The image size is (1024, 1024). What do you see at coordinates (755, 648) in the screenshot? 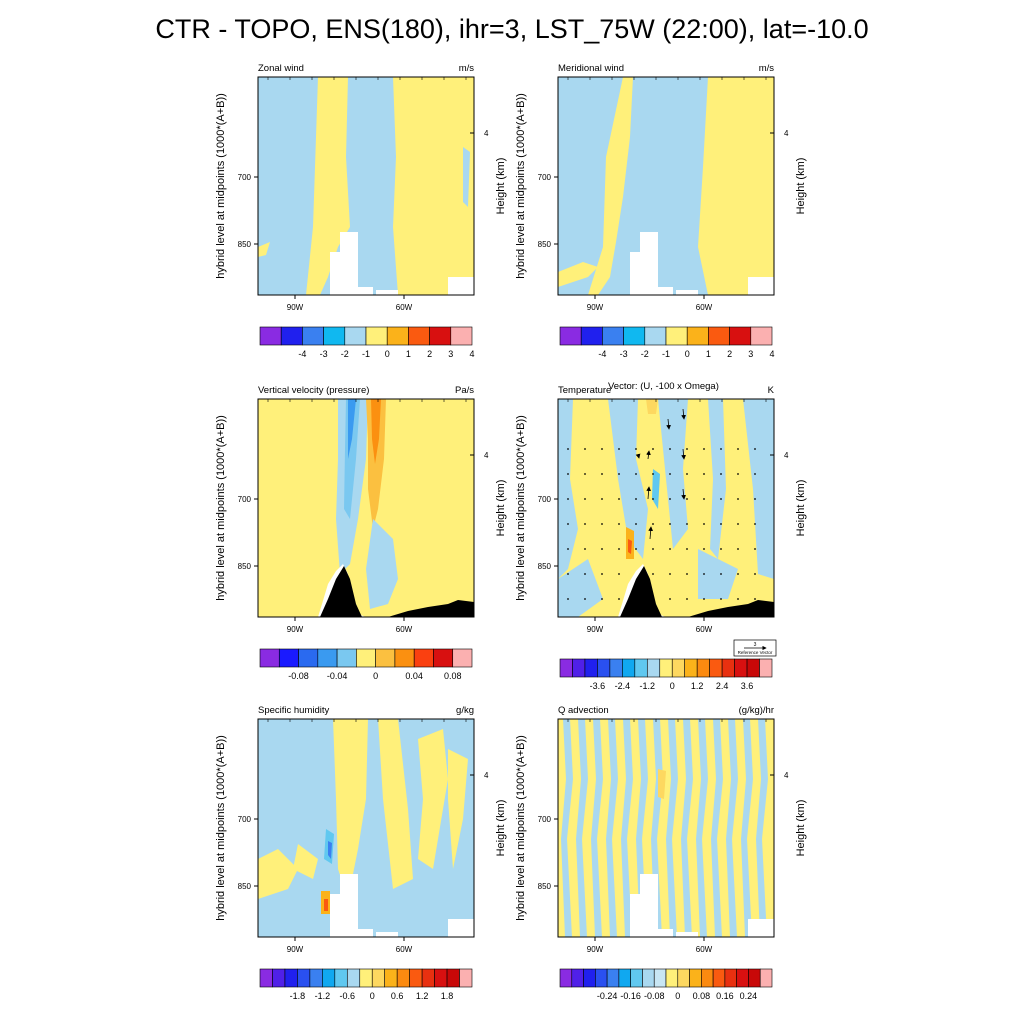
I see `reference-vector-box: 3 Reference Vector` at bounding box center [755, 648].